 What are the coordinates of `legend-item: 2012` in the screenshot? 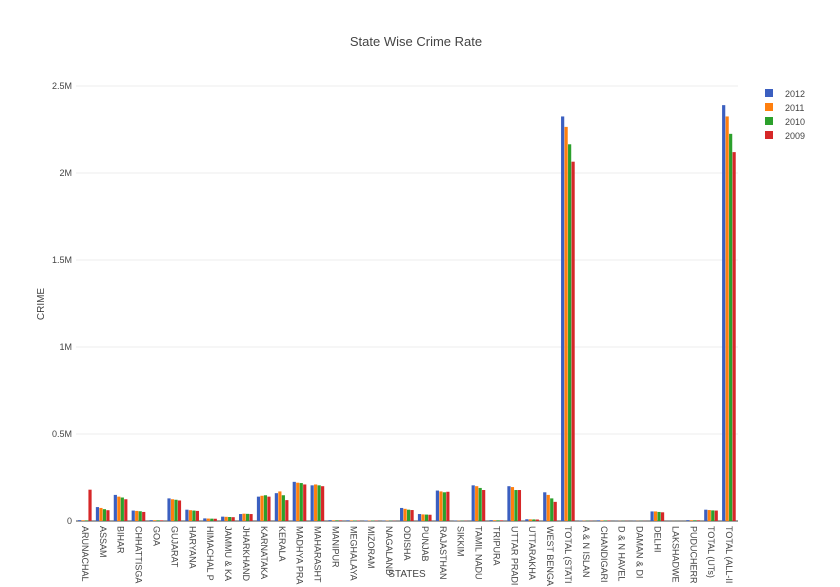 It's located at (785, 94).